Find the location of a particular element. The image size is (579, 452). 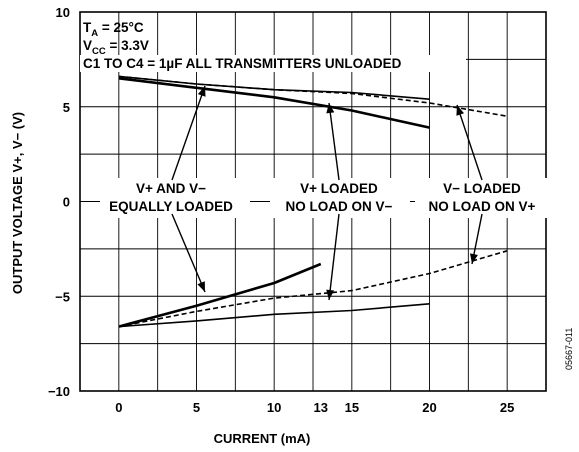

x-axis-title: CURRENT (mA) is located at coordinates (262, 438).